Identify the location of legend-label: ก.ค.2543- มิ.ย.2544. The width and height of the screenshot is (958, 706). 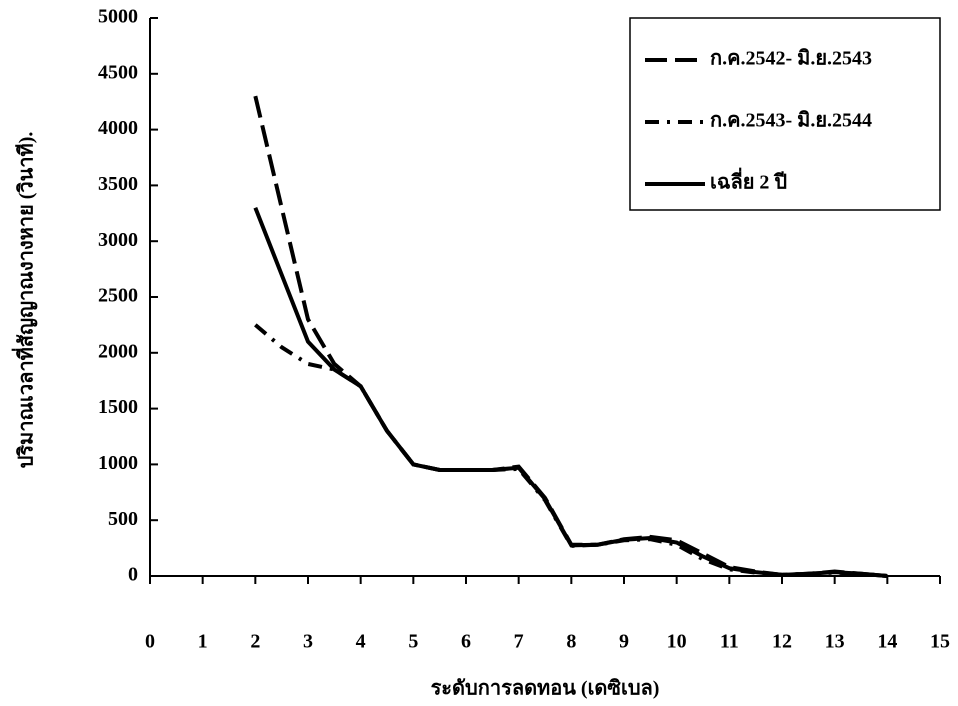
(791, 121).